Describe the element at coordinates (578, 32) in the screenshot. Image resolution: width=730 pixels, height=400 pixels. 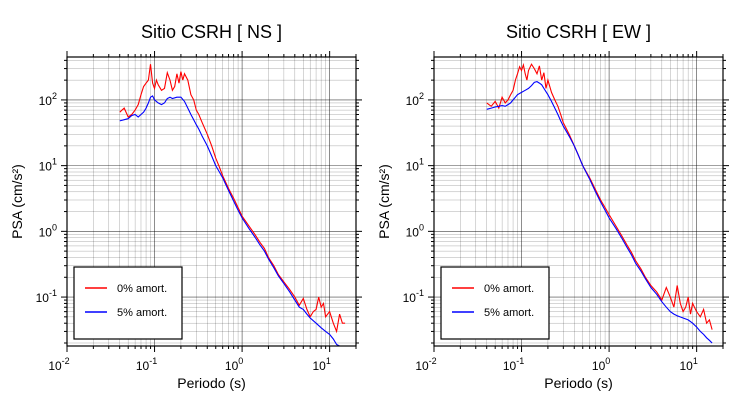
I see `chart-title: Sitio CSRH [ EW ]` at that location.